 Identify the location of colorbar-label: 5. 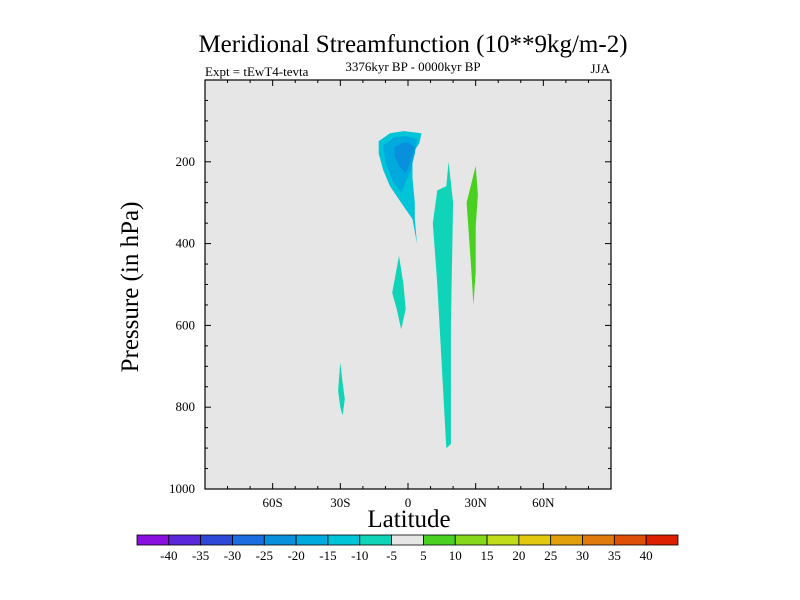
(423, 555).